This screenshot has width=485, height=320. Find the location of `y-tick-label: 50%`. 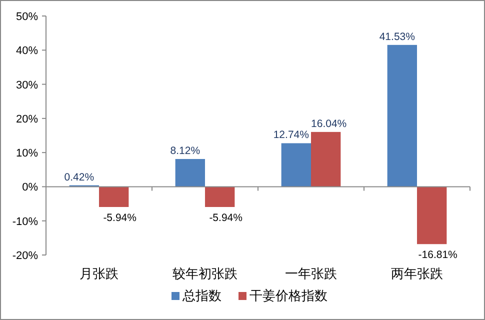

y-tick-label: 50% is located at coordinates (27, 17).